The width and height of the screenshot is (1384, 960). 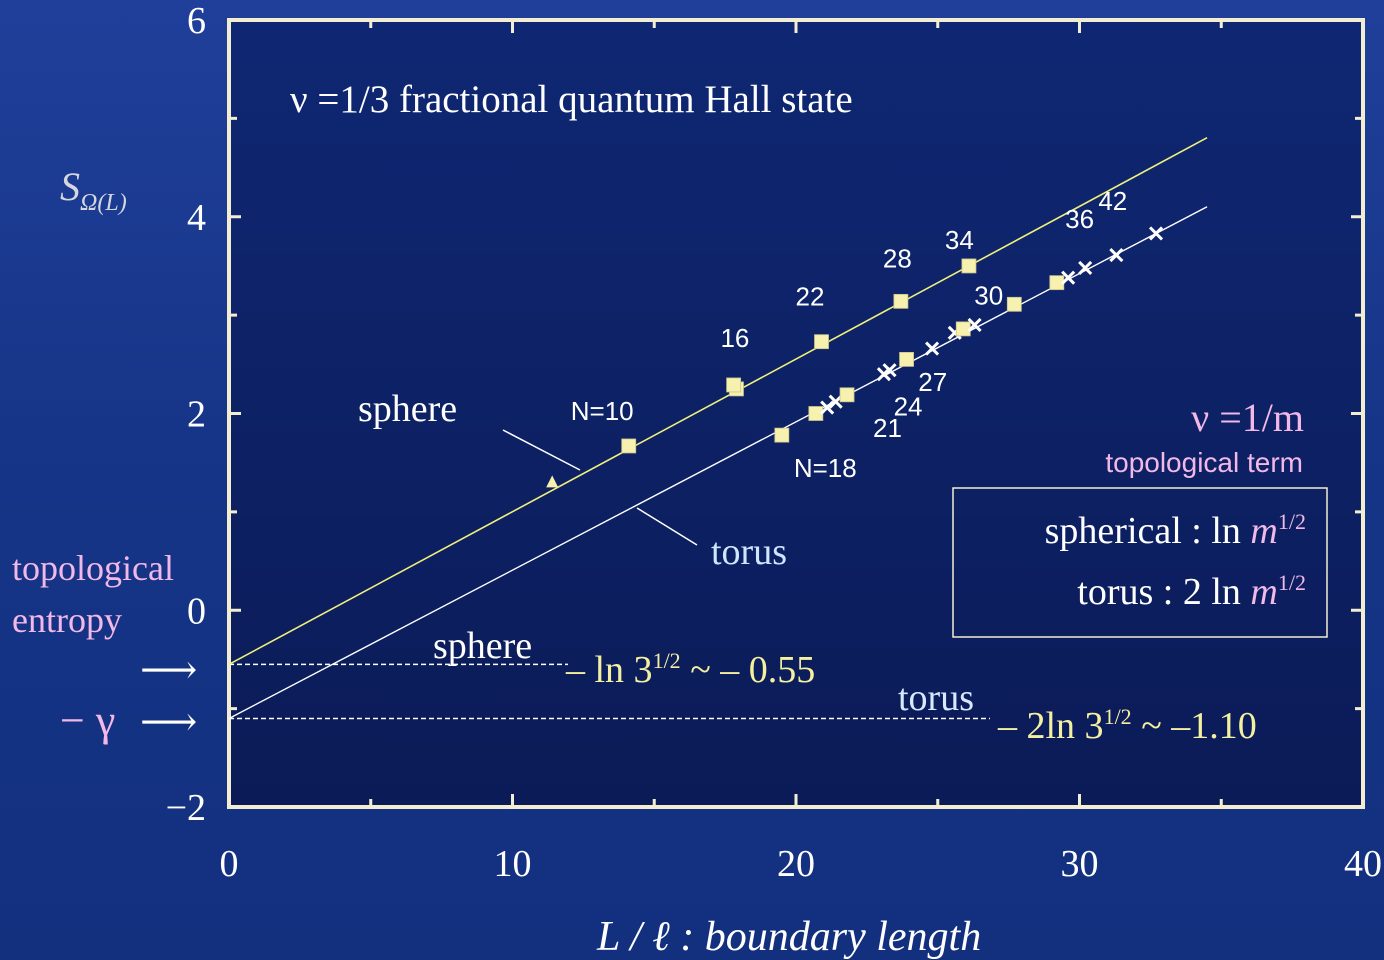 I want to click on x-tick-label: 30, so click(x=1080, y=864).